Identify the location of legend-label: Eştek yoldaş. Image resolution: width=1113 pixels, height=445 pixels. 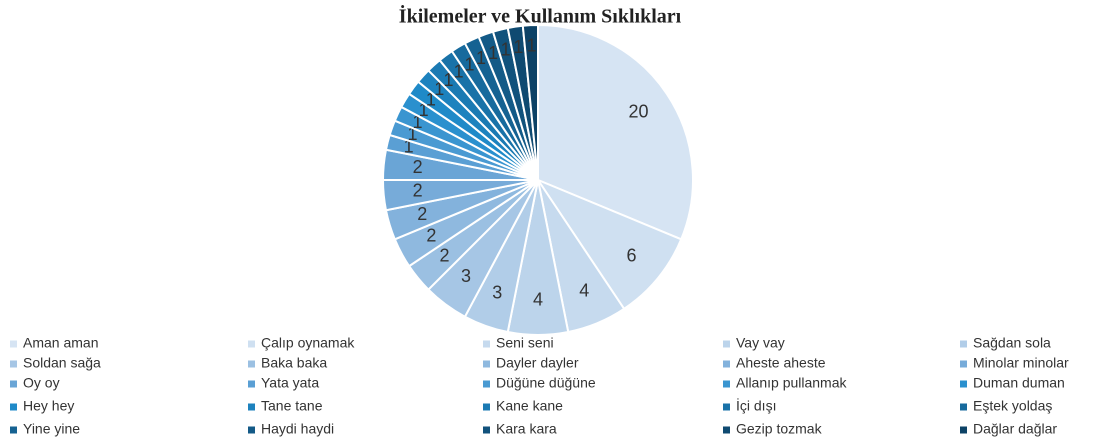
(1012, 406).